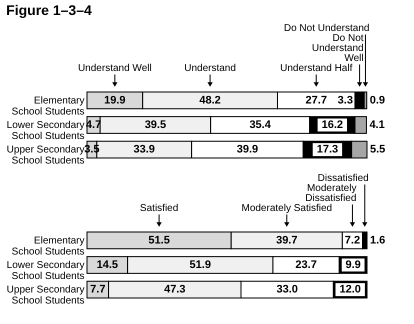 Image resolution: width=414 pixels, height=324 pixels. I want to click on data-label: 7.2, so click(352, 240).